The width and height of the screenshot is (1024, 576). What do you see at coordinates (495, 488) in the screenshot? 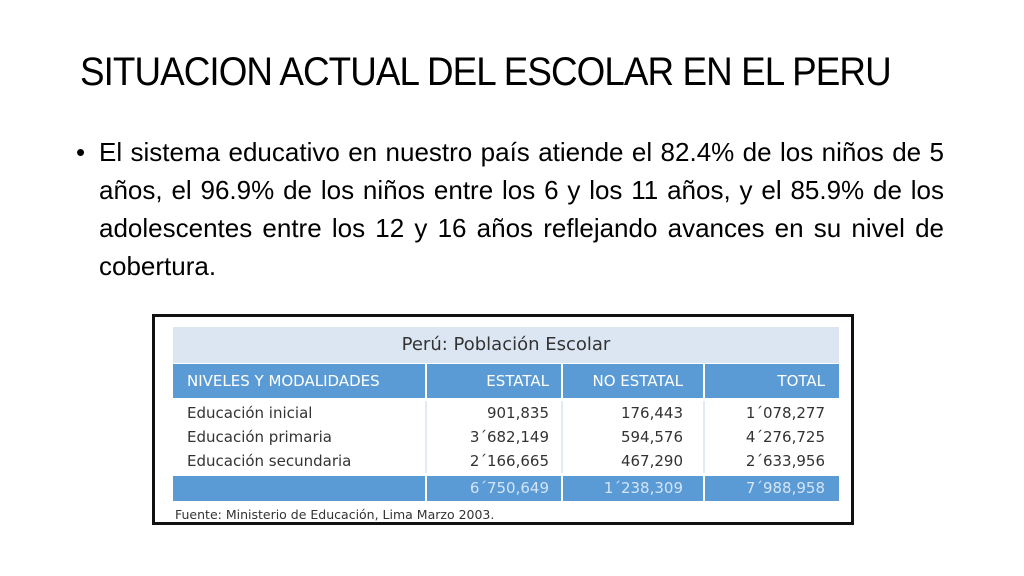
I see `total-estatal: 6´750,649` at bounding box center [495, 488].